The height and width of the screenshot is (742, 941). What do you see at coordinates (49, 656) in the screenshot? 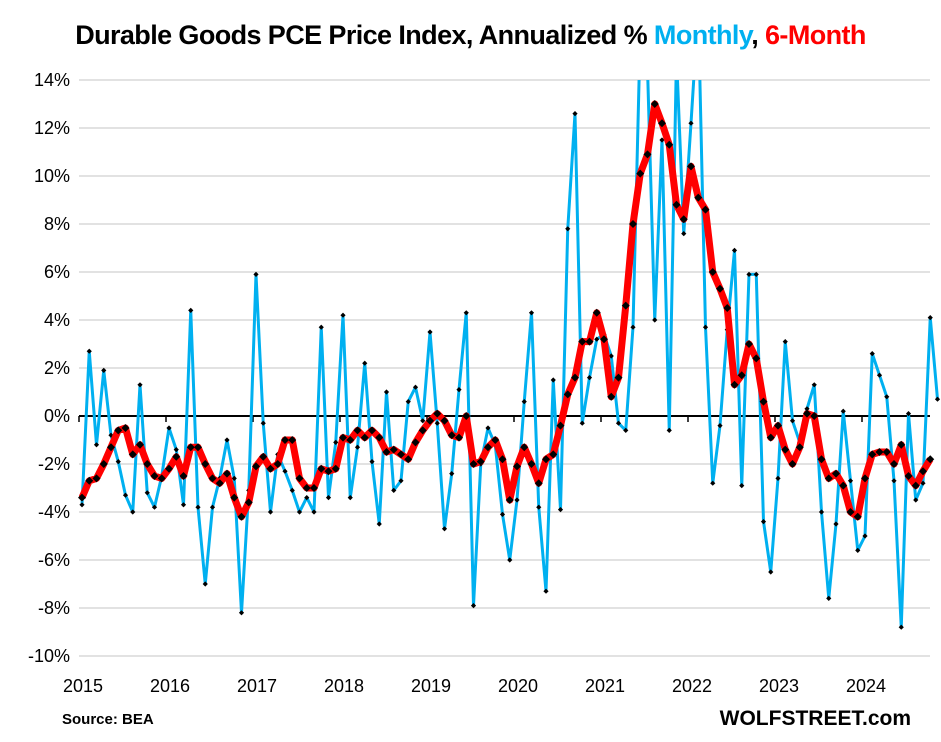
I see `y-tick-label: -10%` at bounding box center [49, 656].